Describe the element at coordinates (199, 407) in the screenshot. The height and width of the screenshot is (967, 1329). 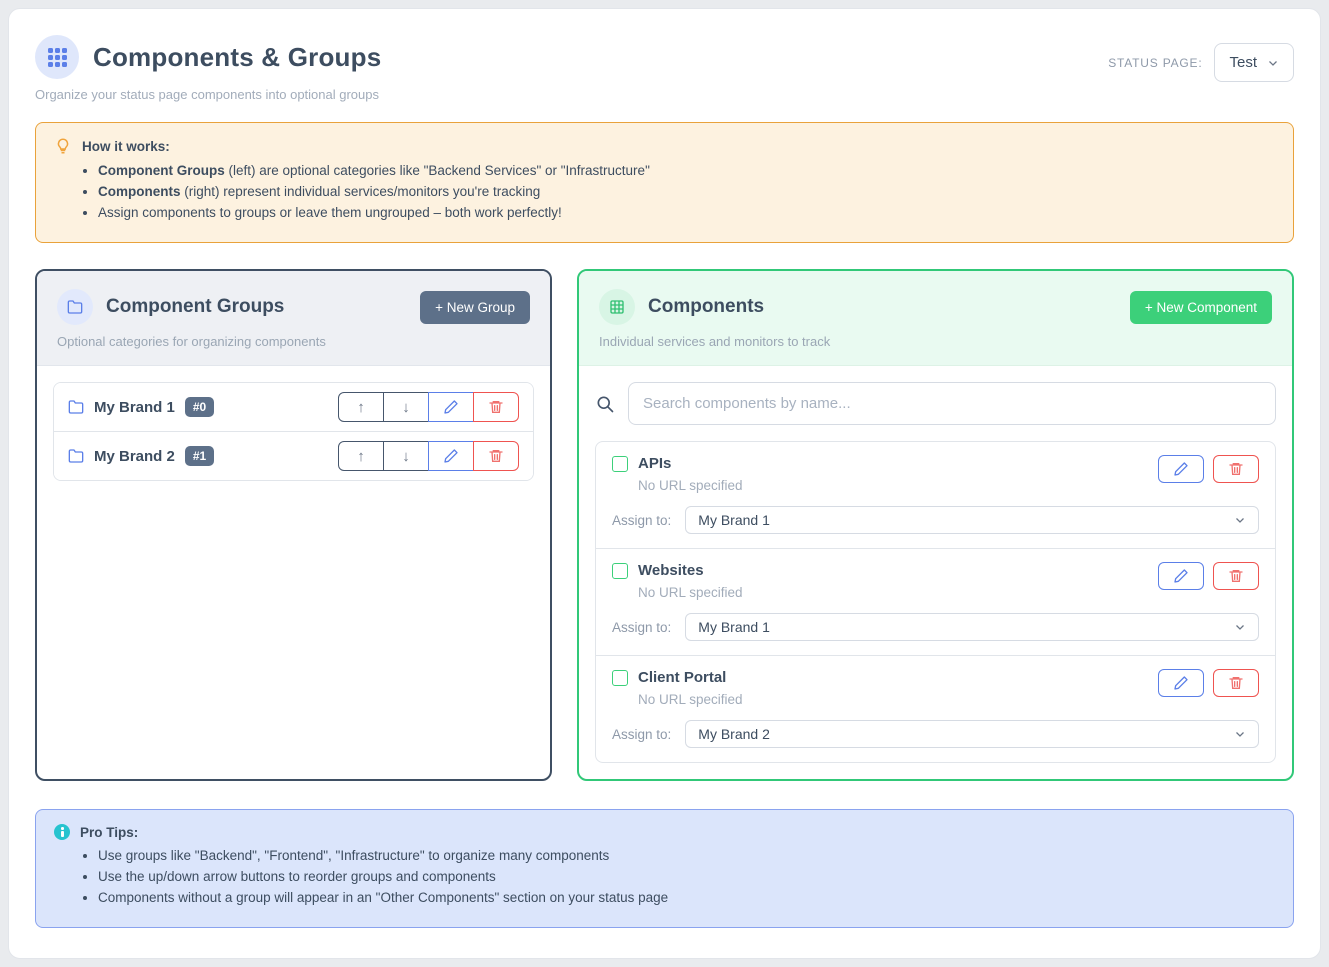
I see `group-order-badge: #0` at that location.